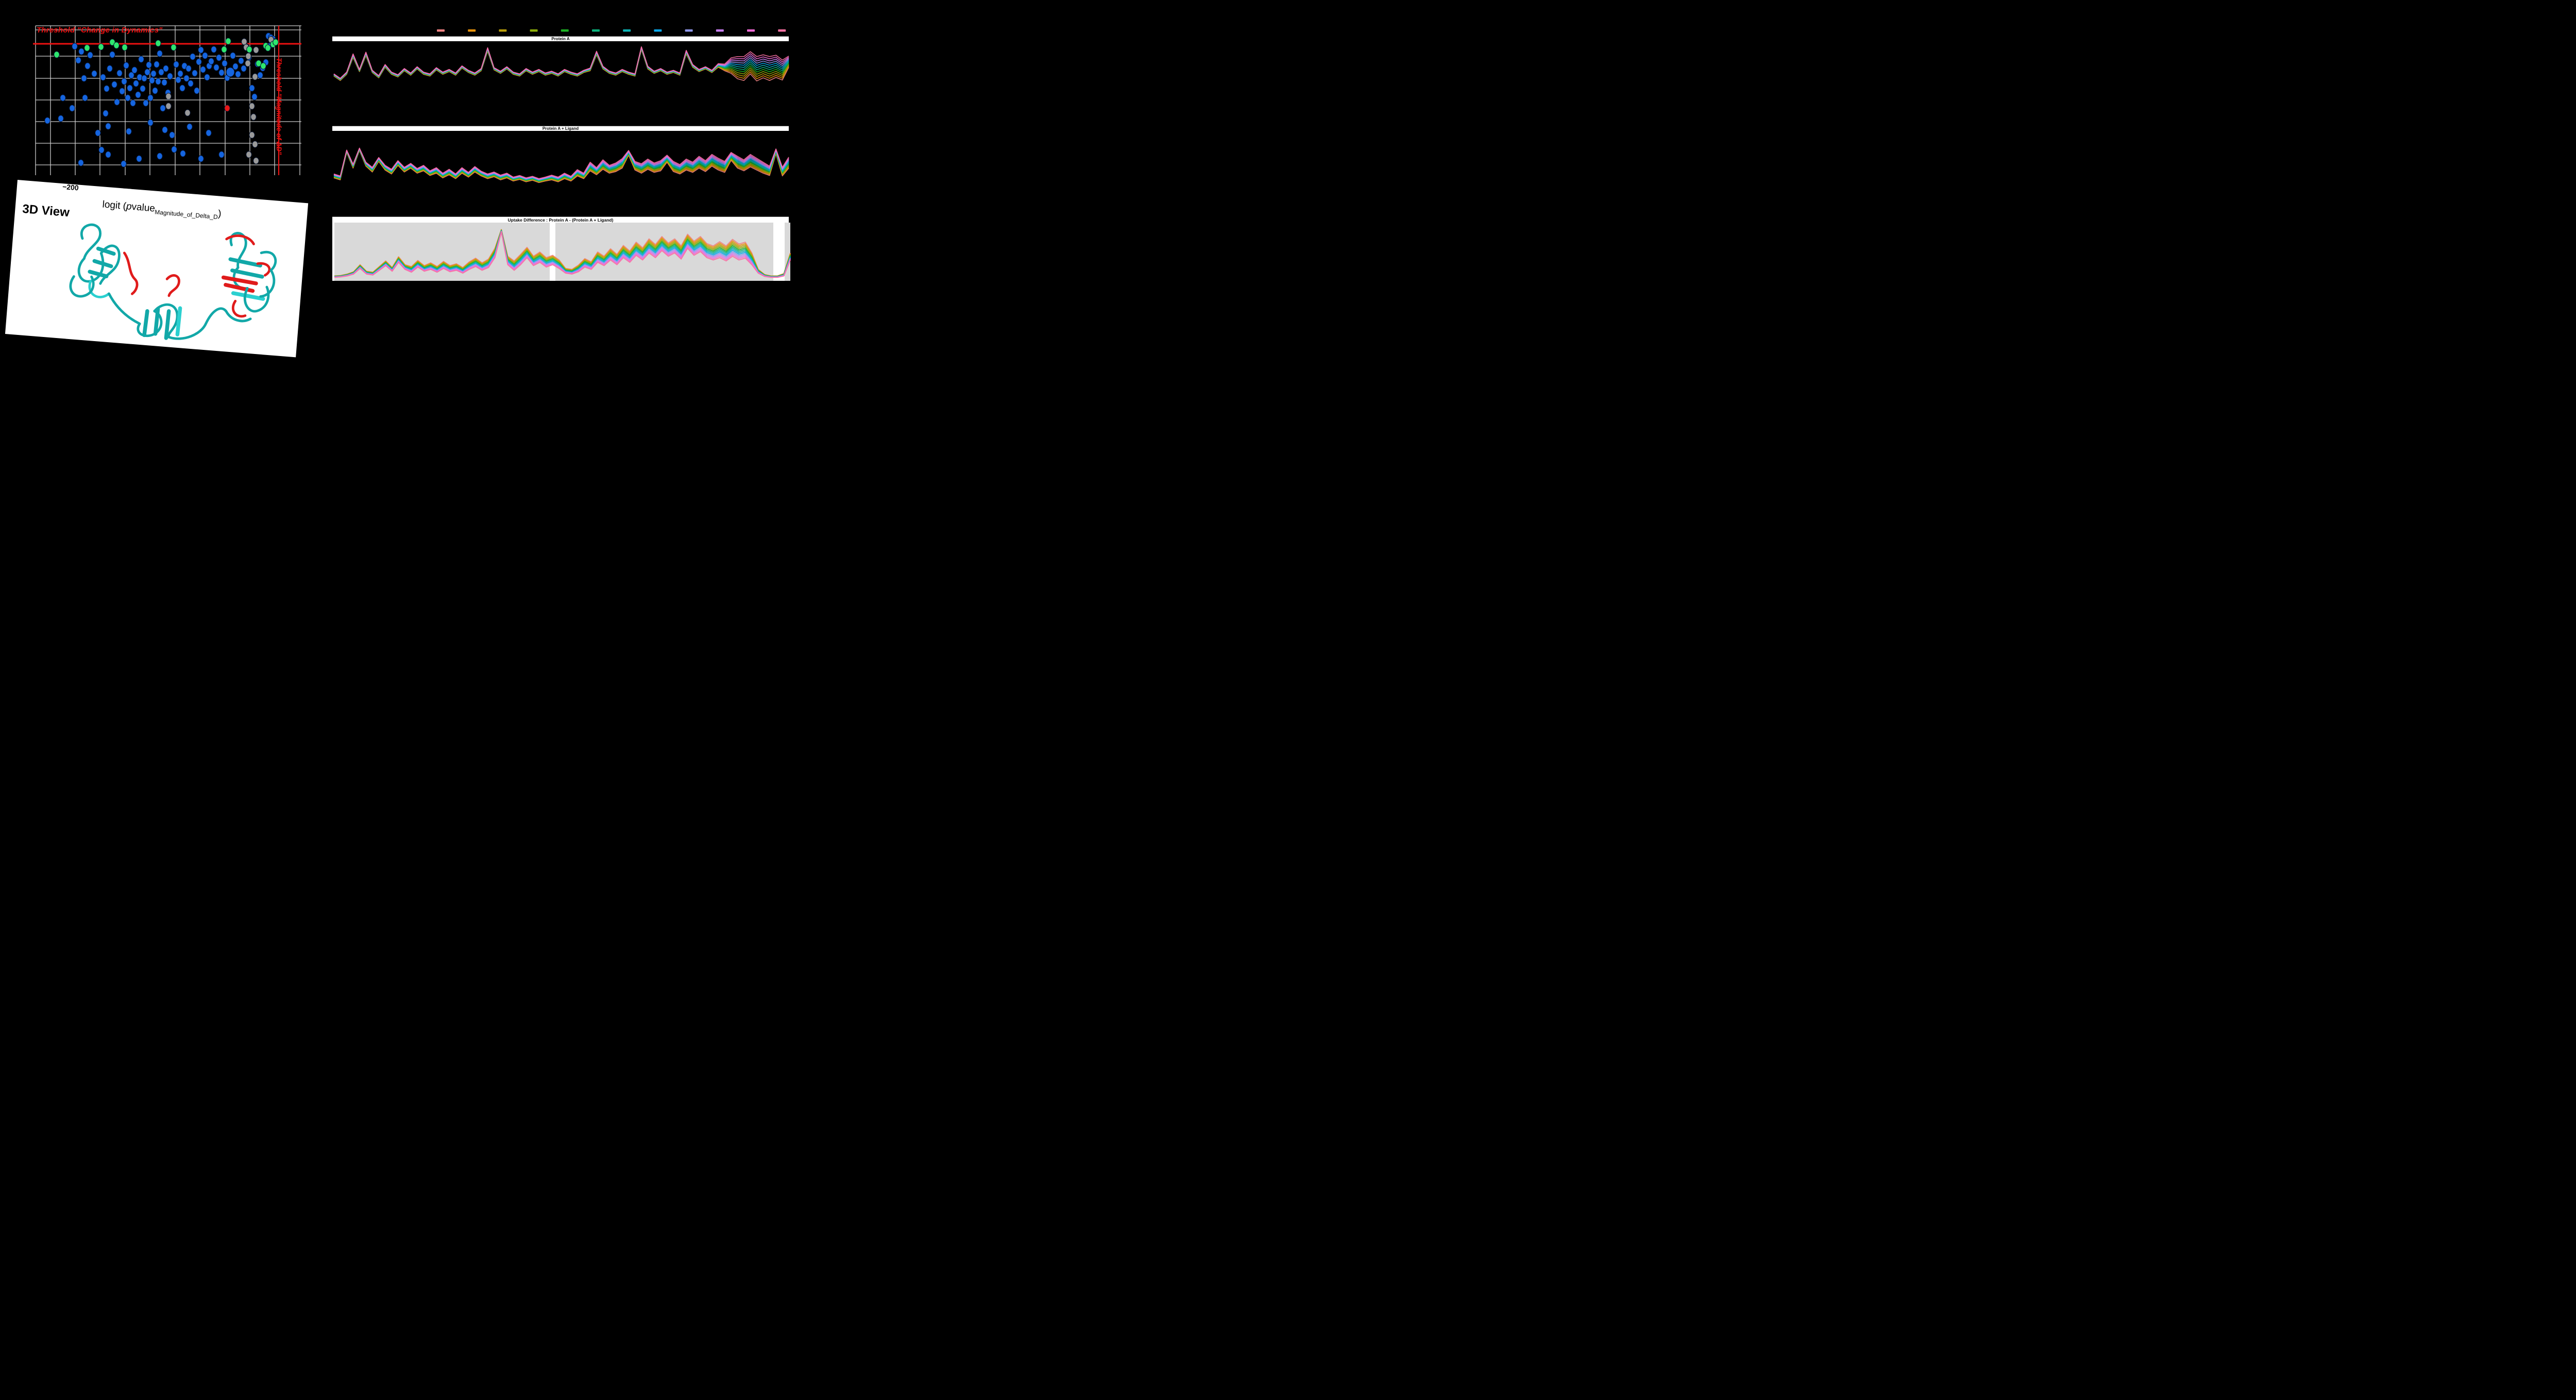 This screenshot has height=1400, width=2576. I want to click on volcano-plot, so click(404, 155).